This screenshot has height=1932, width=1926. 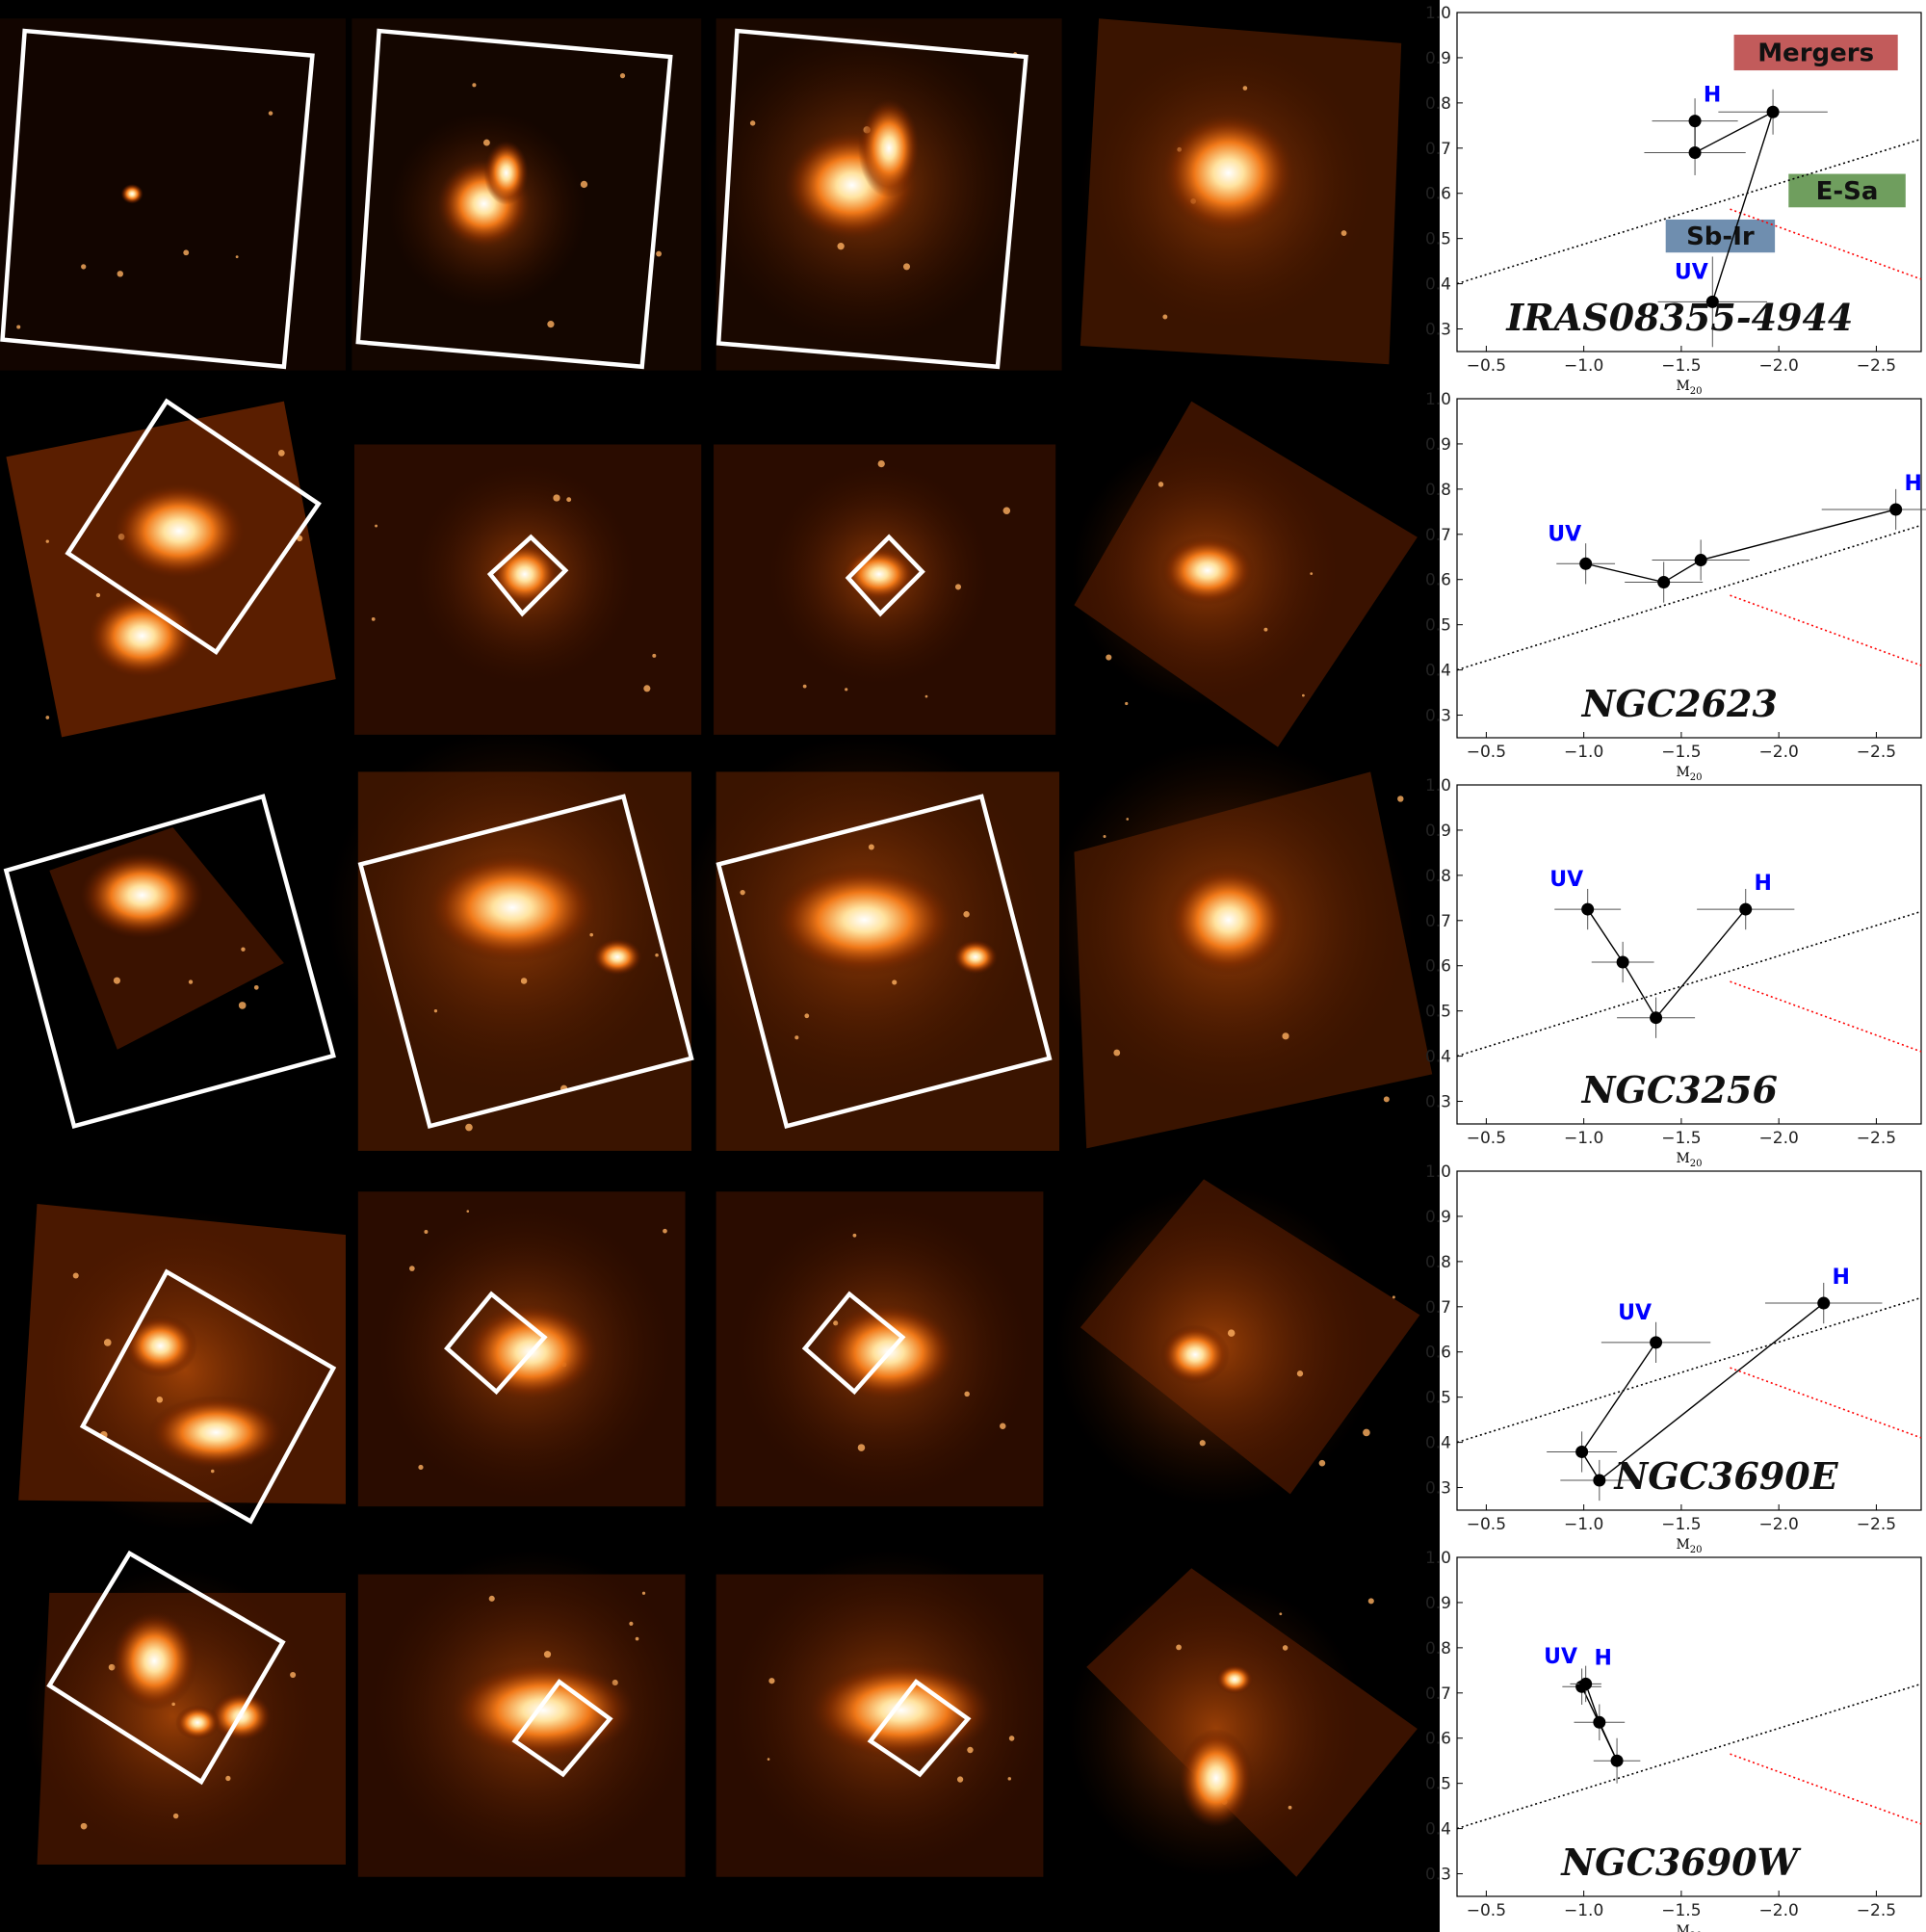 What do you see at coordinates (1438, 967) in the screenshot?
I see `y-tick-label: 0.6` at bounding box center [1438, 967].